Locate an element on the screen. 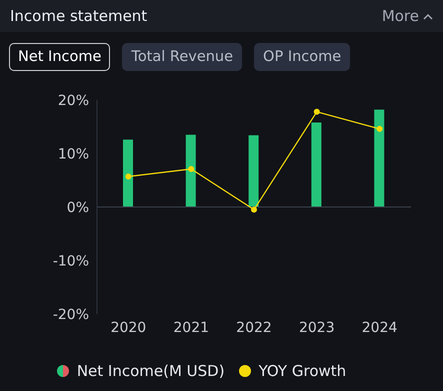  x-tick-label: 2024 is located at coordinates (380, 328).